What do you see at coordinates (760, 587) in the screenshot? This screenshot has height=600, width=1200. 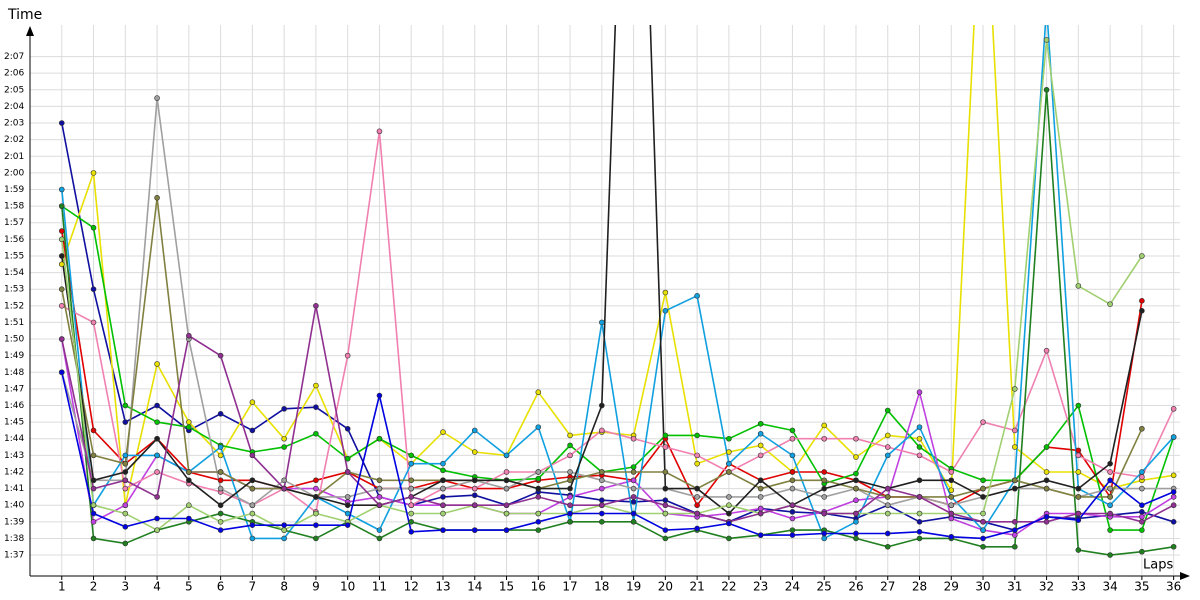 I see `x-tick-label: 23` at bounding box center [760, 587].